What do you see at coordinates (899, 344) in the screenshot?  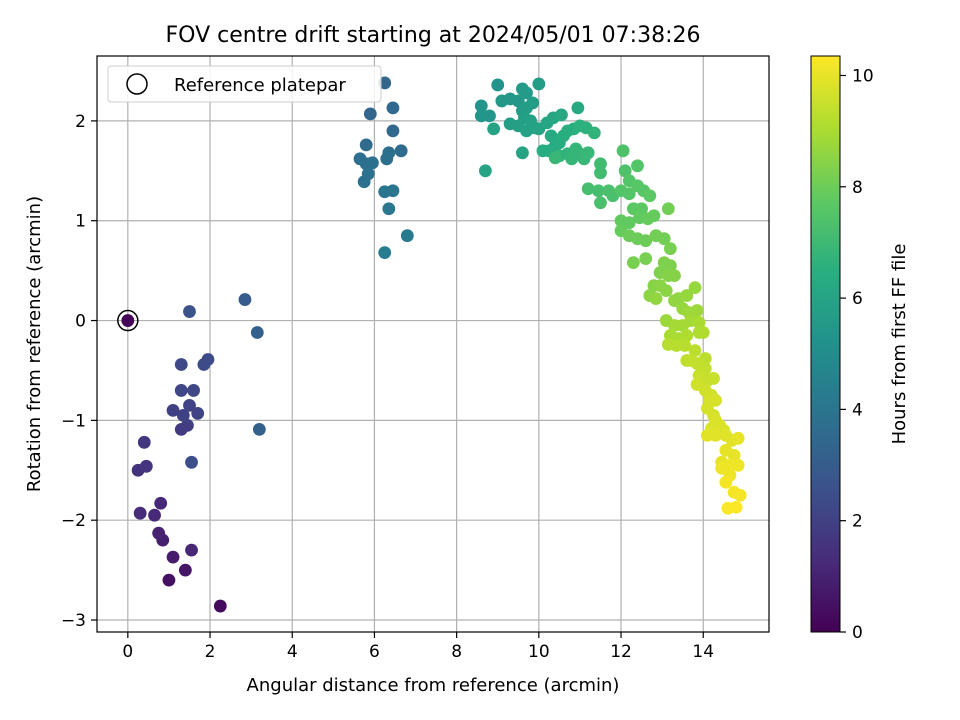 I see `colorbar-label: Hours from first FF file` at bounding box center [899, 344].